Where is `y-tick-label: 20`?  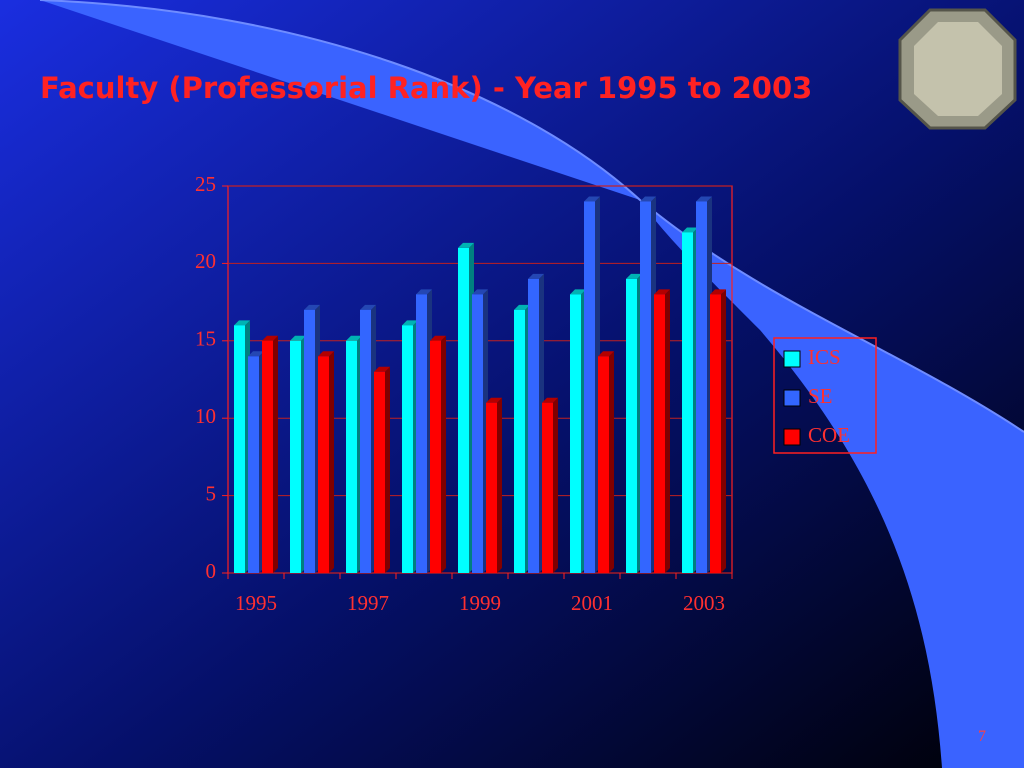
y-tick-label: 20 is located at coordinates (205, 261).